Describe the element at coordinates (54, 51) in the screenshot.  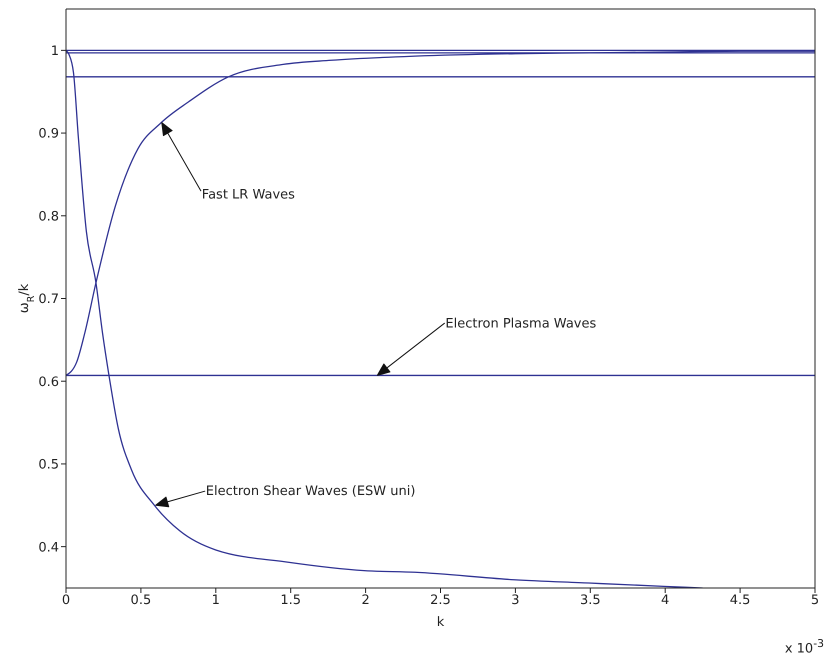
I see `y-tick-label: 1` at that location.